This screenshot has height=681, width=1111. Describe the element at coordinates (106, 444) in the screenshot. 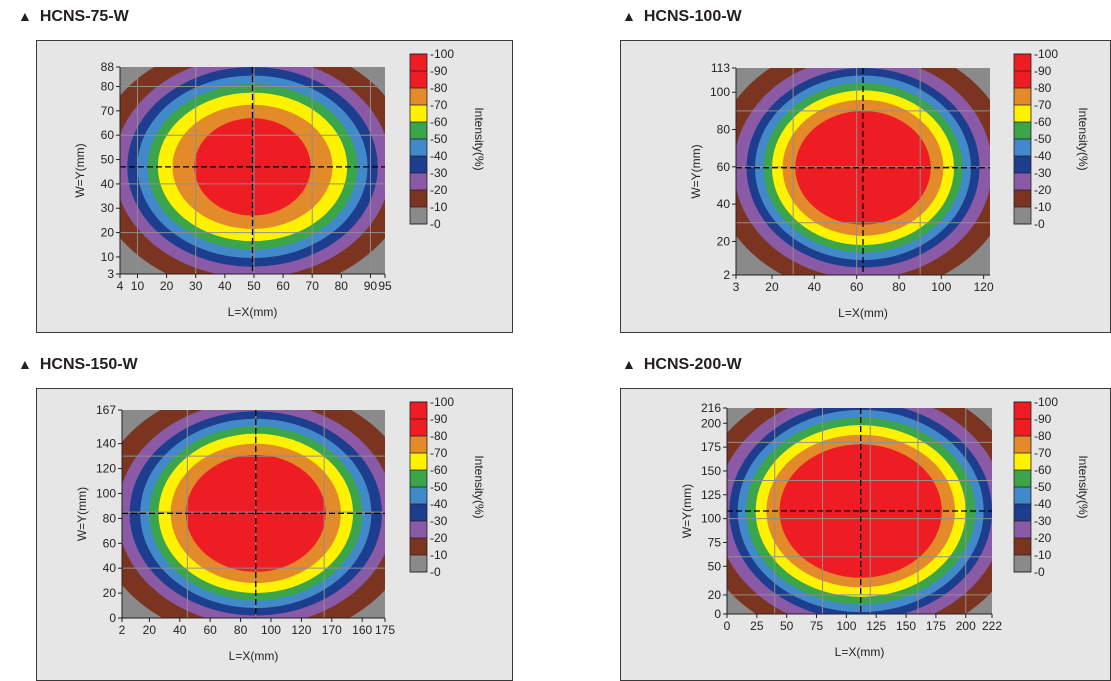

I see `y-tick-label: 140` at that location.